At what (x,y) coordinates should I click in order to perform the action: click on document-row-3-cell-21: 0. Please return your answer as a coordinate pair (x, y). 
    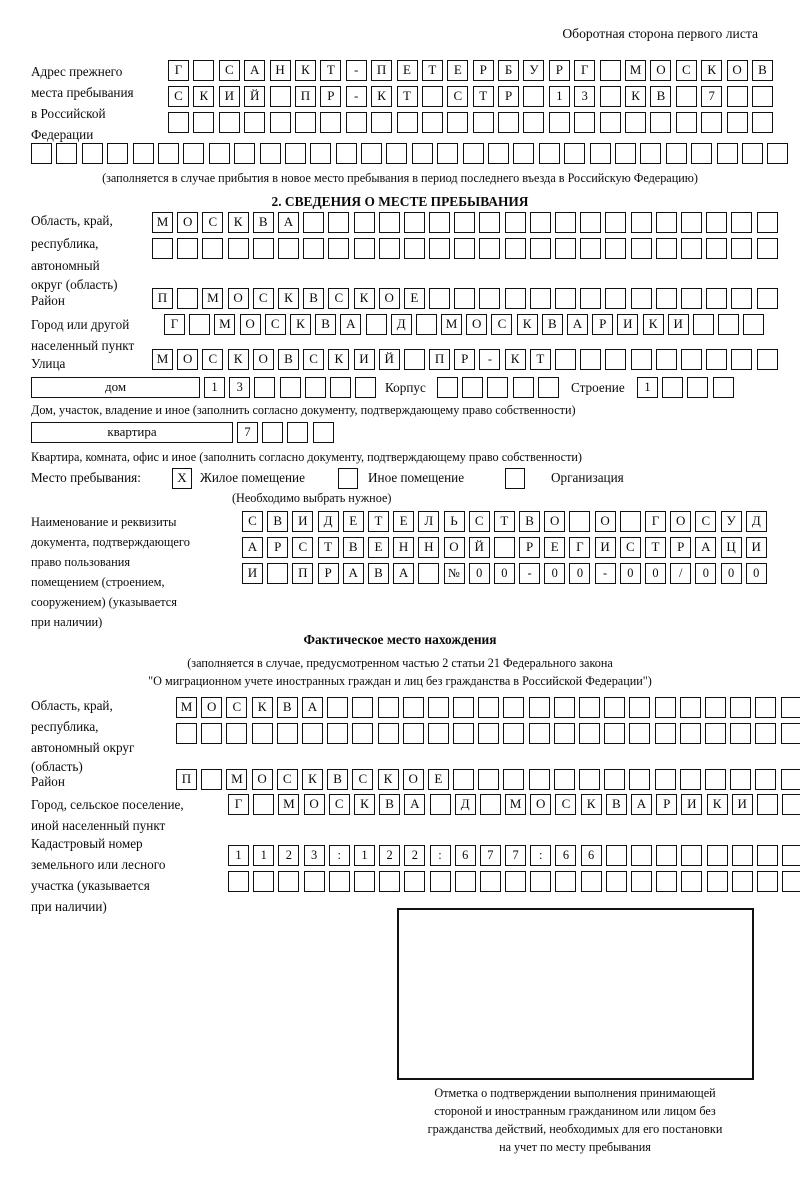
    Looking at the image, I should click on (756, 573).